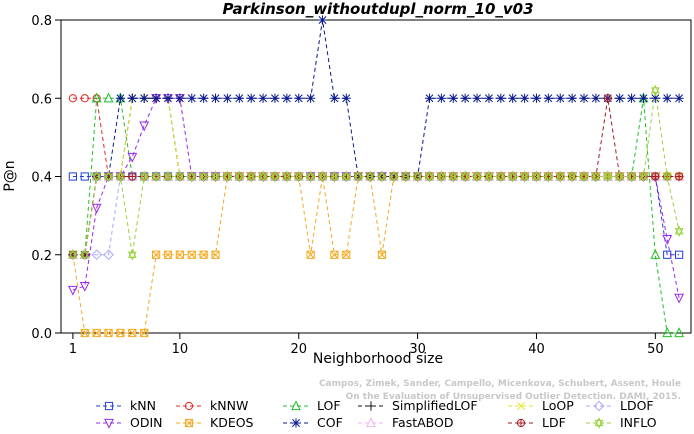 This screenshot has width=694, height=434. What do you see at coordinates (10, 175) in the screenshot?
I see `y-axis-label: P@n` at bounding box center [10, 175].